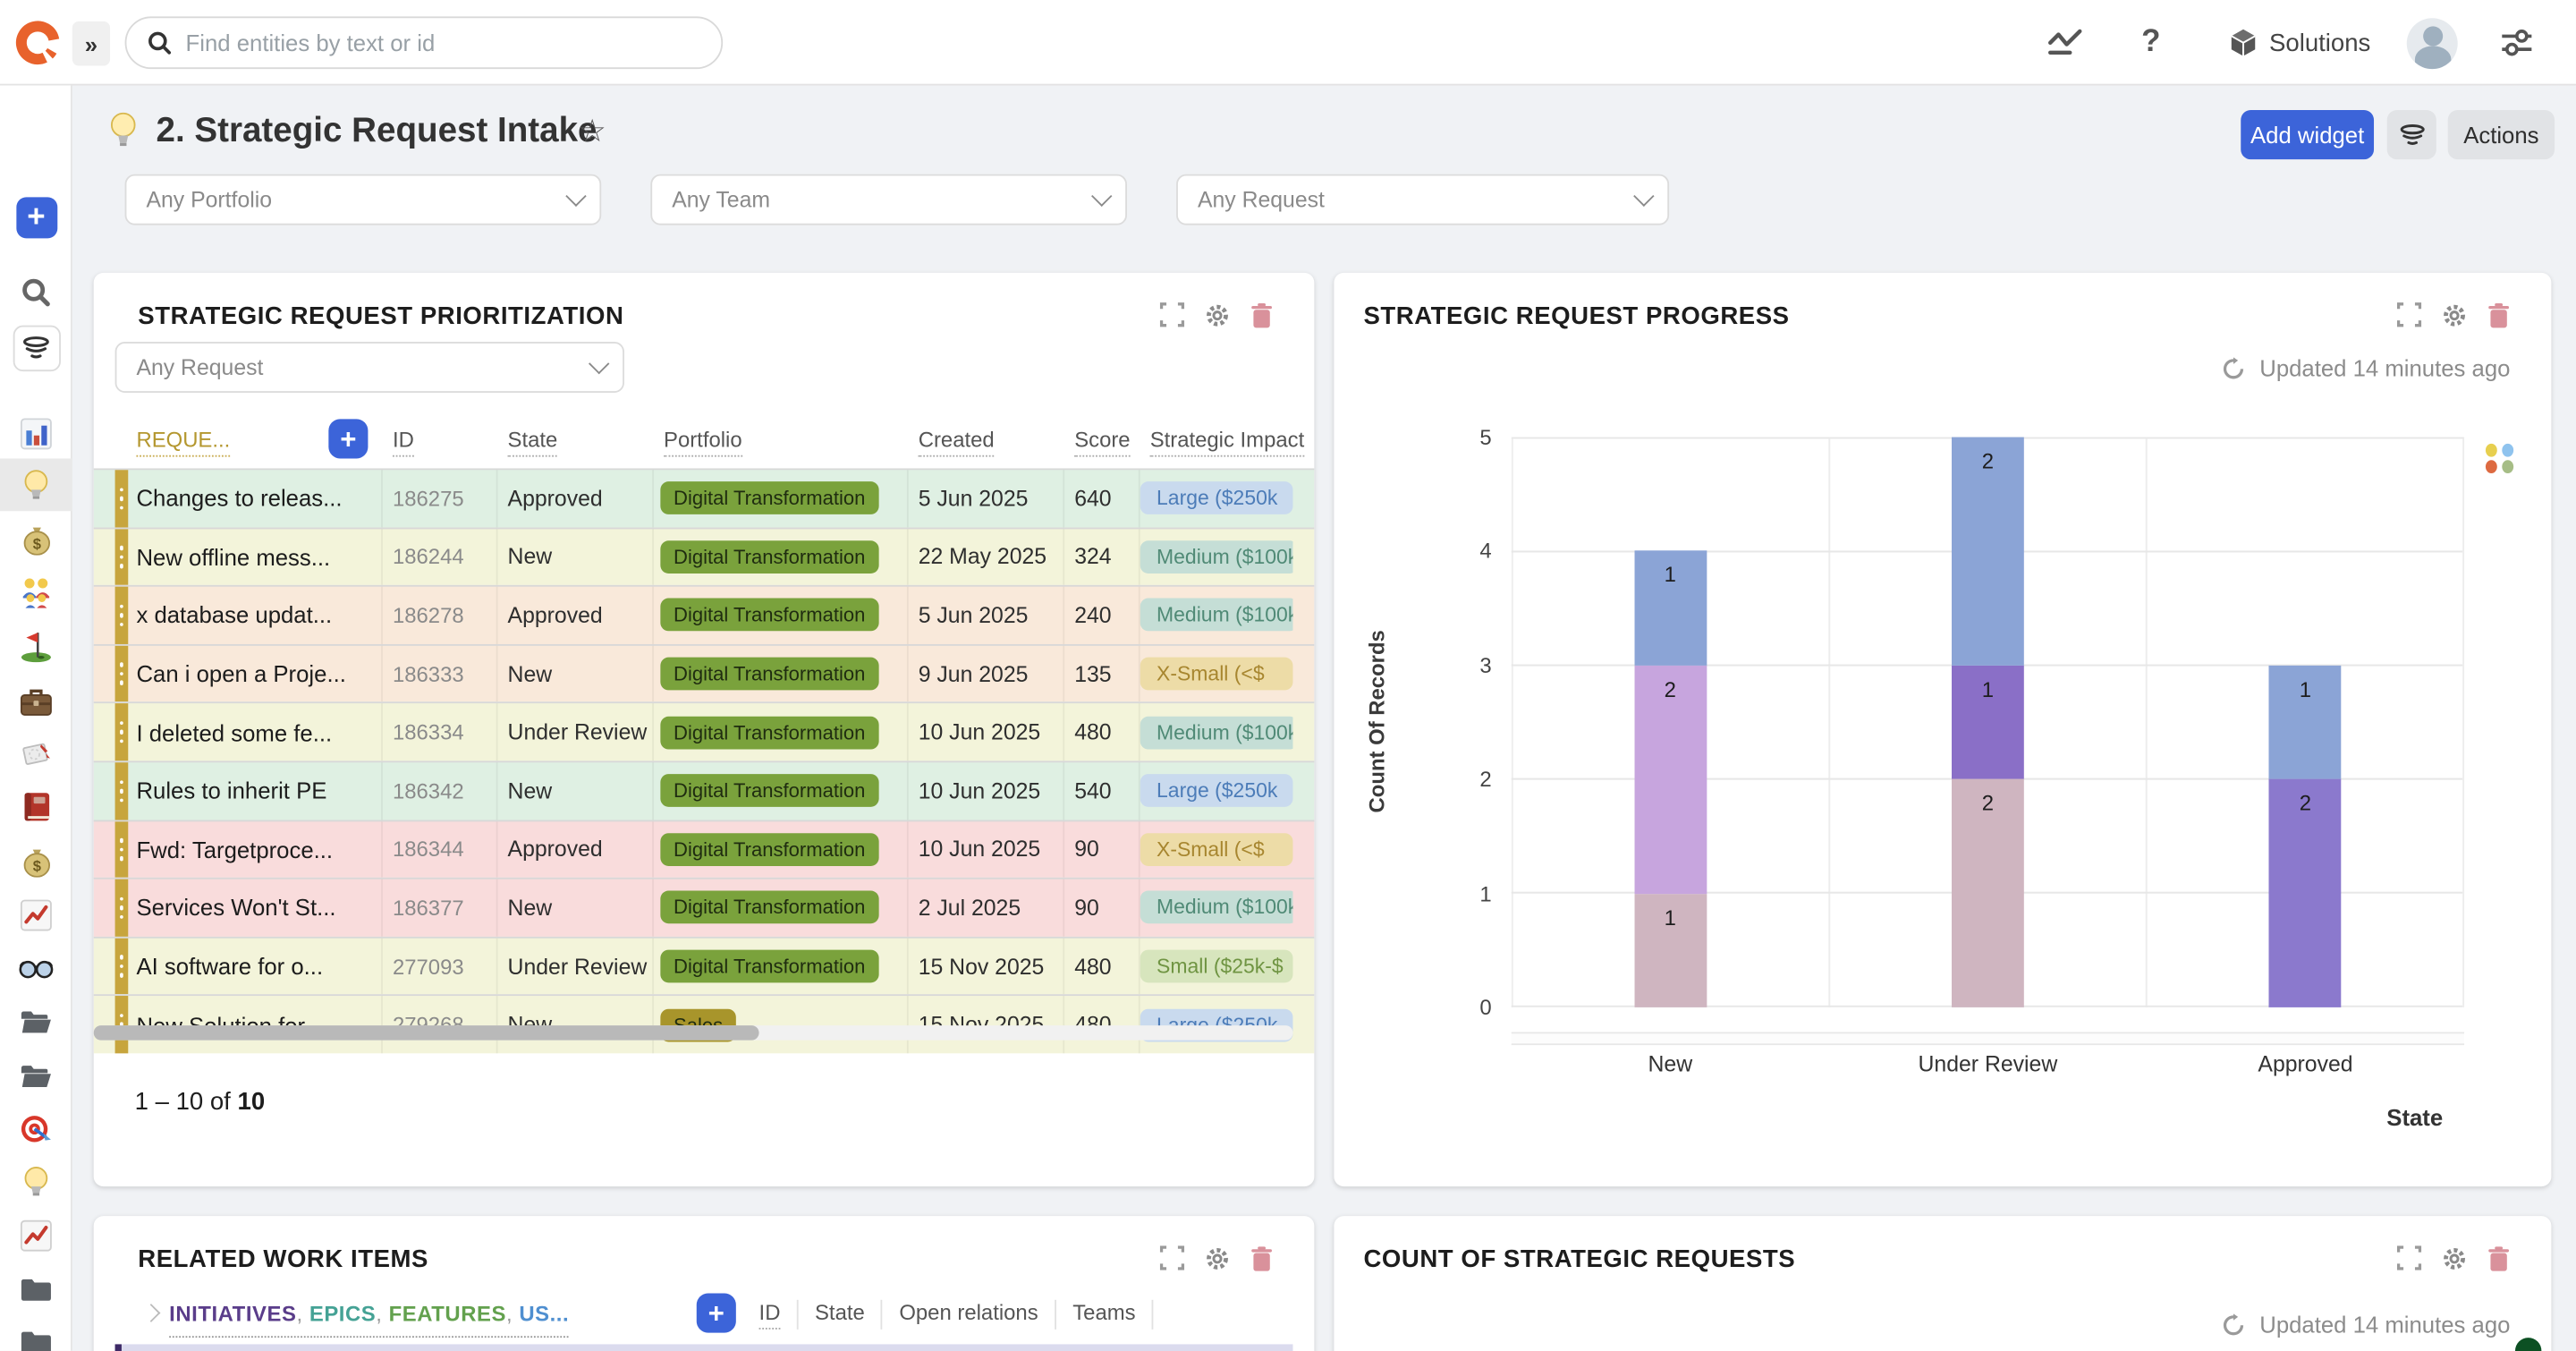 Image resolution: width=2576 pixels, height=1351 pixels. Describe the element at coordinates (403, 442) in the screenshot. I see `column-header-id: ID` at that location.